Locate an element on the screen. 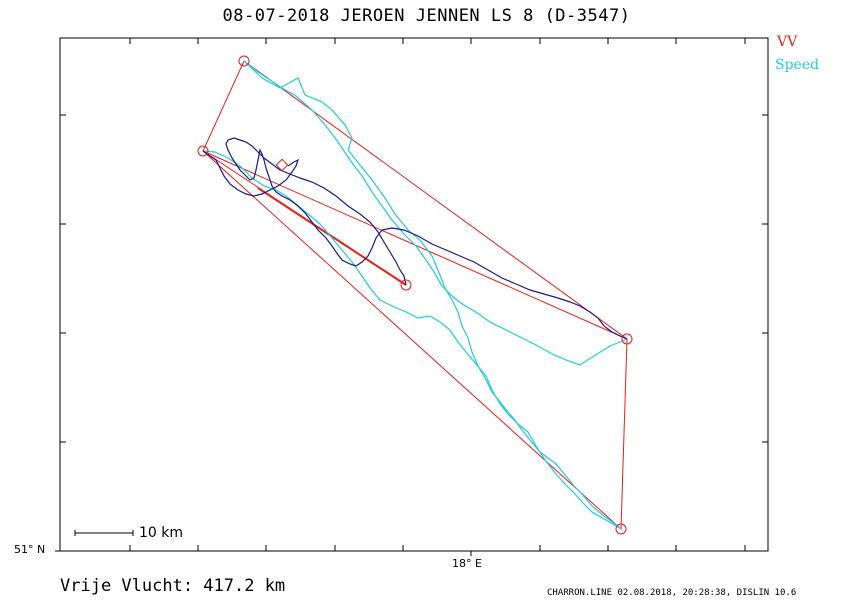 The width and height of the screenshot is (853, 603). free-flight-distance: Vrije Vlucht: 417.2 km is located at coordinates (173, 586).